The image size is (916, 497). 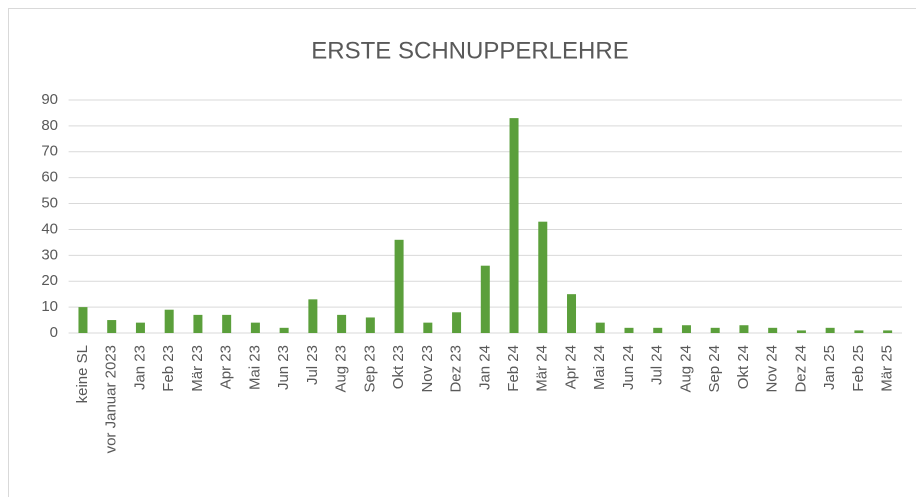 I want to click on chart-title: ERSTE SCHNUPPERLEHRE, so click(x=469, y=50).